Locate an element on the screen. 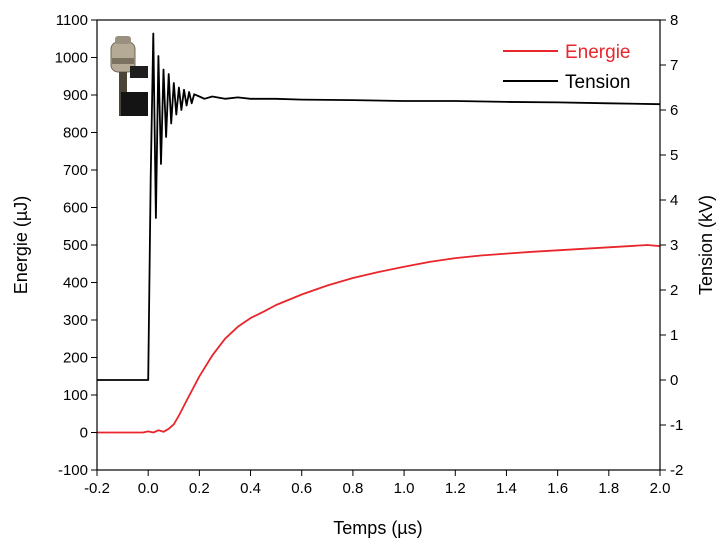 The height and width of the screenshot is (542, 724). left-tick-label: 600 is located at coordinates (75, 208).